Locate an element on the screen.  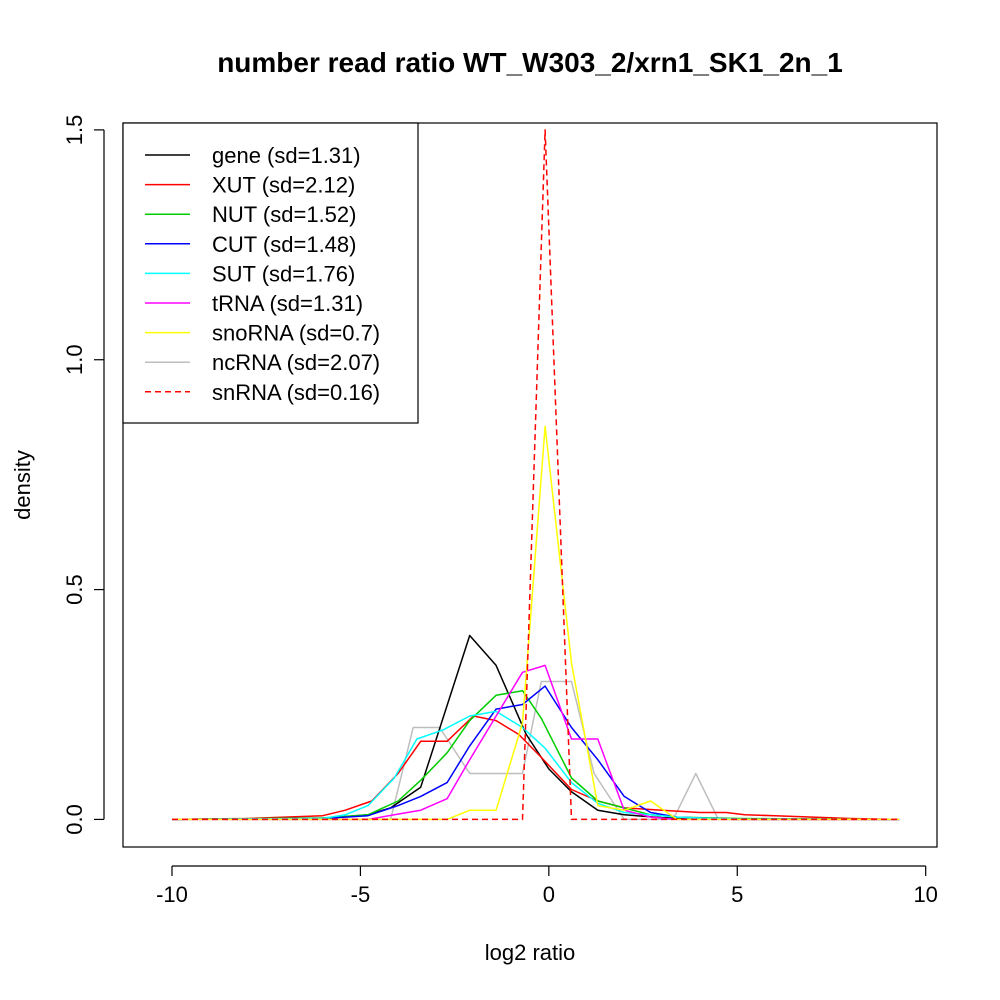
legend-label-snrna: snRNA (sd=0.16) is located at coordinates (296, 392).